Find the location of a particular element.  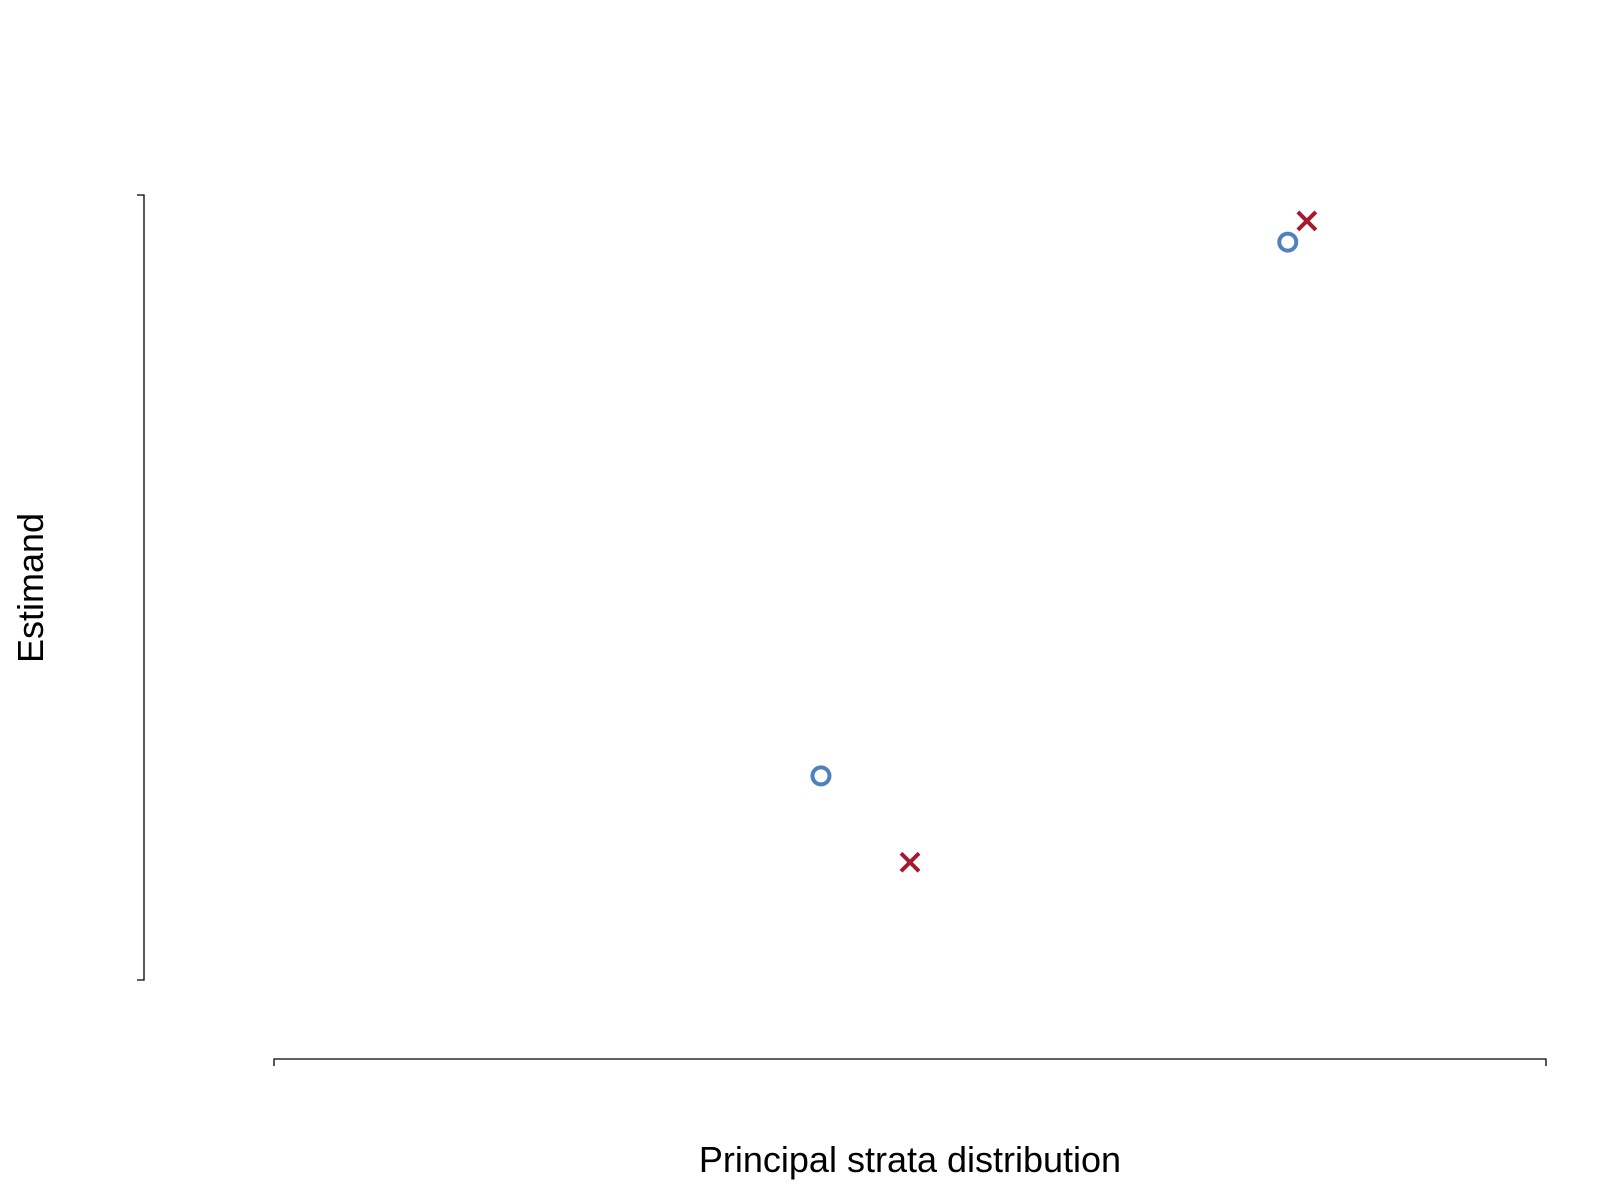

x-axis-line is located at coordinates (910, 1062).